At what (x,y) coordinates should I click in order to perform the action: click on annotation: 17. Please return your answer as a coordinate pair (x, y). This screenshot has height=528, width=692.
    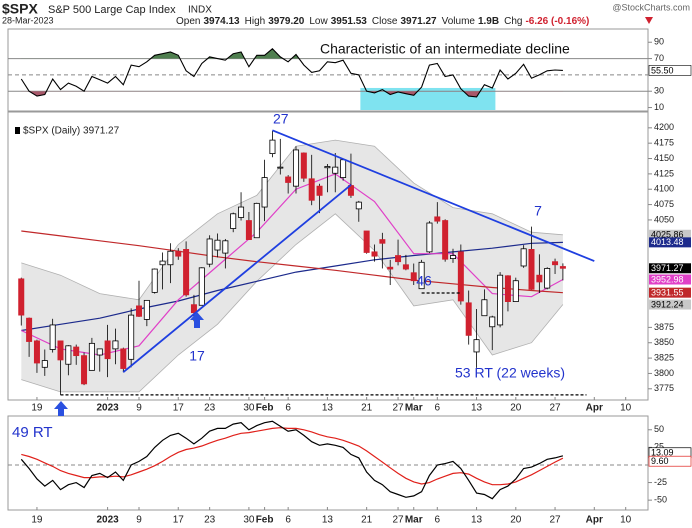
    Looking at the image, I should click on (197, 356).